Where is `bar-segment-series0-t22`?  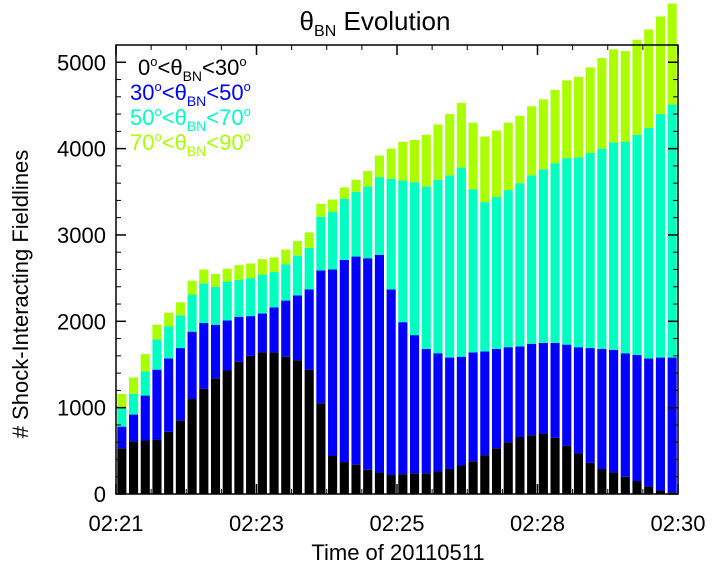 bar-segment-series0-t22 is located at coordinates (379, 483).